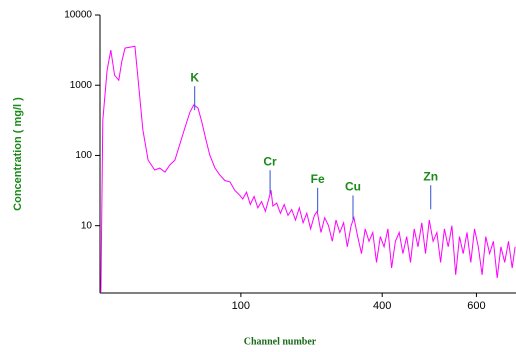  What do you see at coordinates (476, 306) in the screenshot?
I see `x-tick-label: 600` at bounding box center [476, 306].